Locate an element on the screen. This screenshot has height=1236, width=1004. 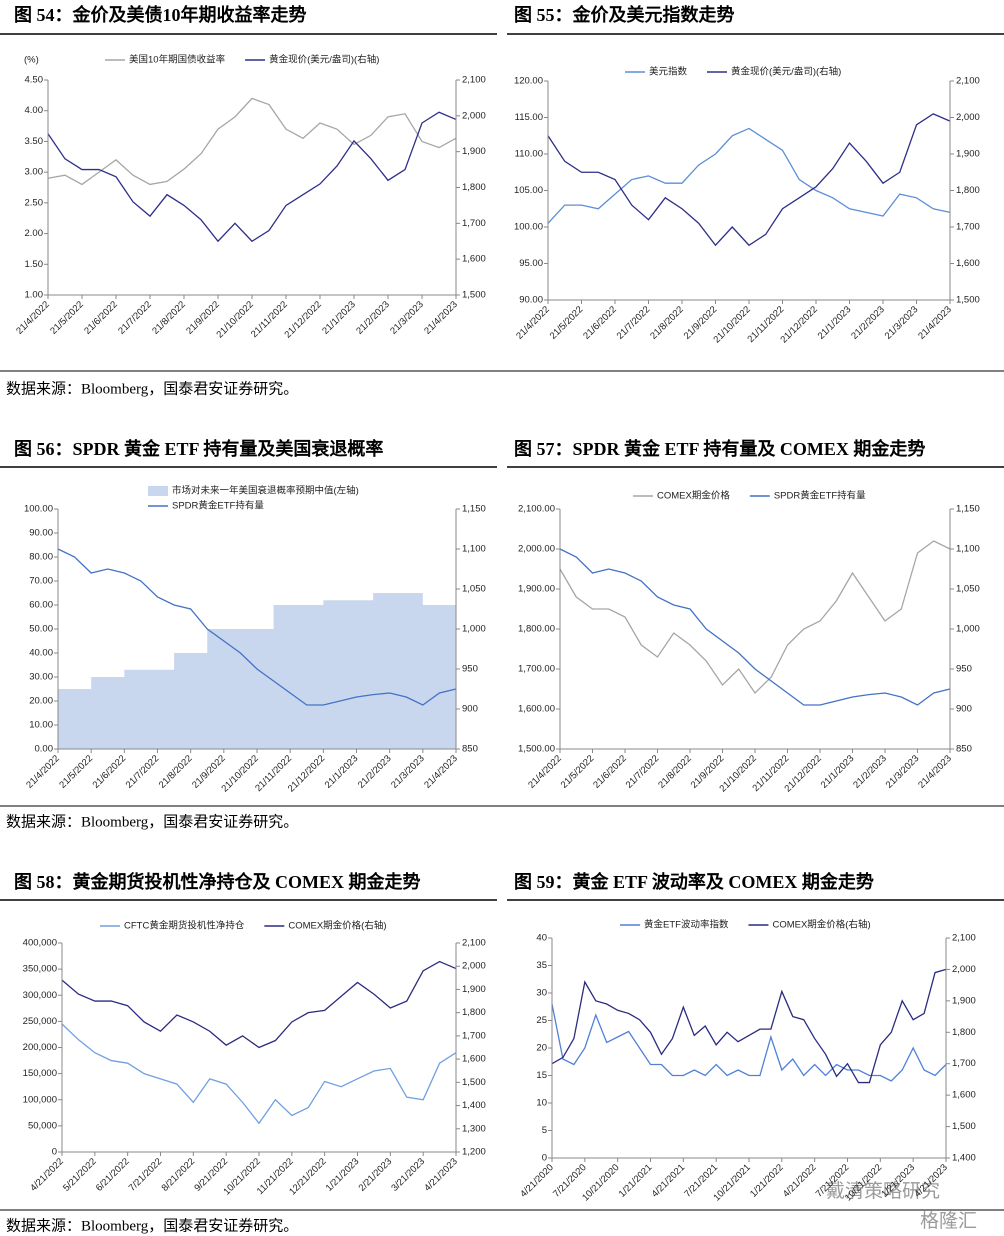
x-tick-label: 4/21/2022 is located at coordinates (800, 1181).